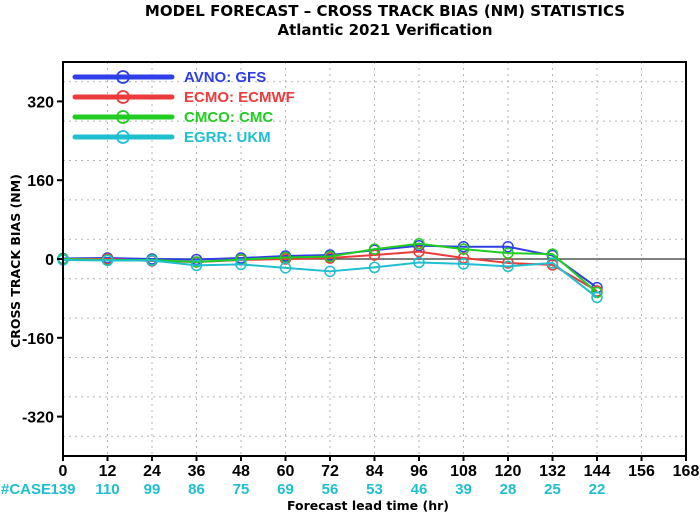 This screenshot has height=514, width=700. What do you see at coordinates (38, 418) in the screenshot?
I see `y-tick-label: -320` at bounding box center [38, 418].